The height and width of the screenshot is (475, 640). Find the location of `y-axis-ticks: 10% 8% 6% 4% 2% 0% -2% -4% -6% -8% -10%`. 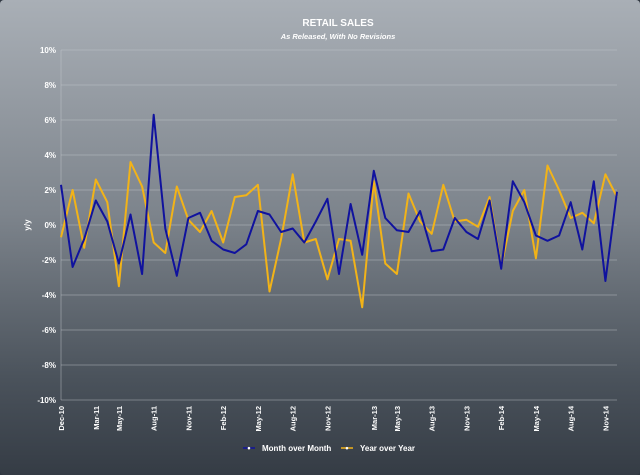

y-axis-ticks: 10% 8% 6% 4% 2% 0% -2% -4% -6% -8% -10% is located at coordinates (46, 225).